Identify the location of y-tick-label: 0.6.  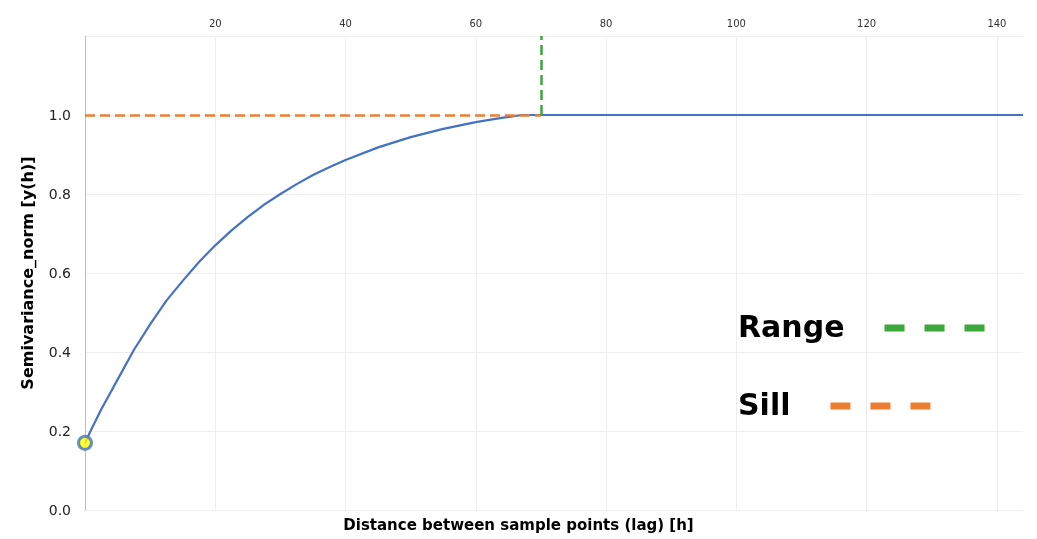
(60, 273).